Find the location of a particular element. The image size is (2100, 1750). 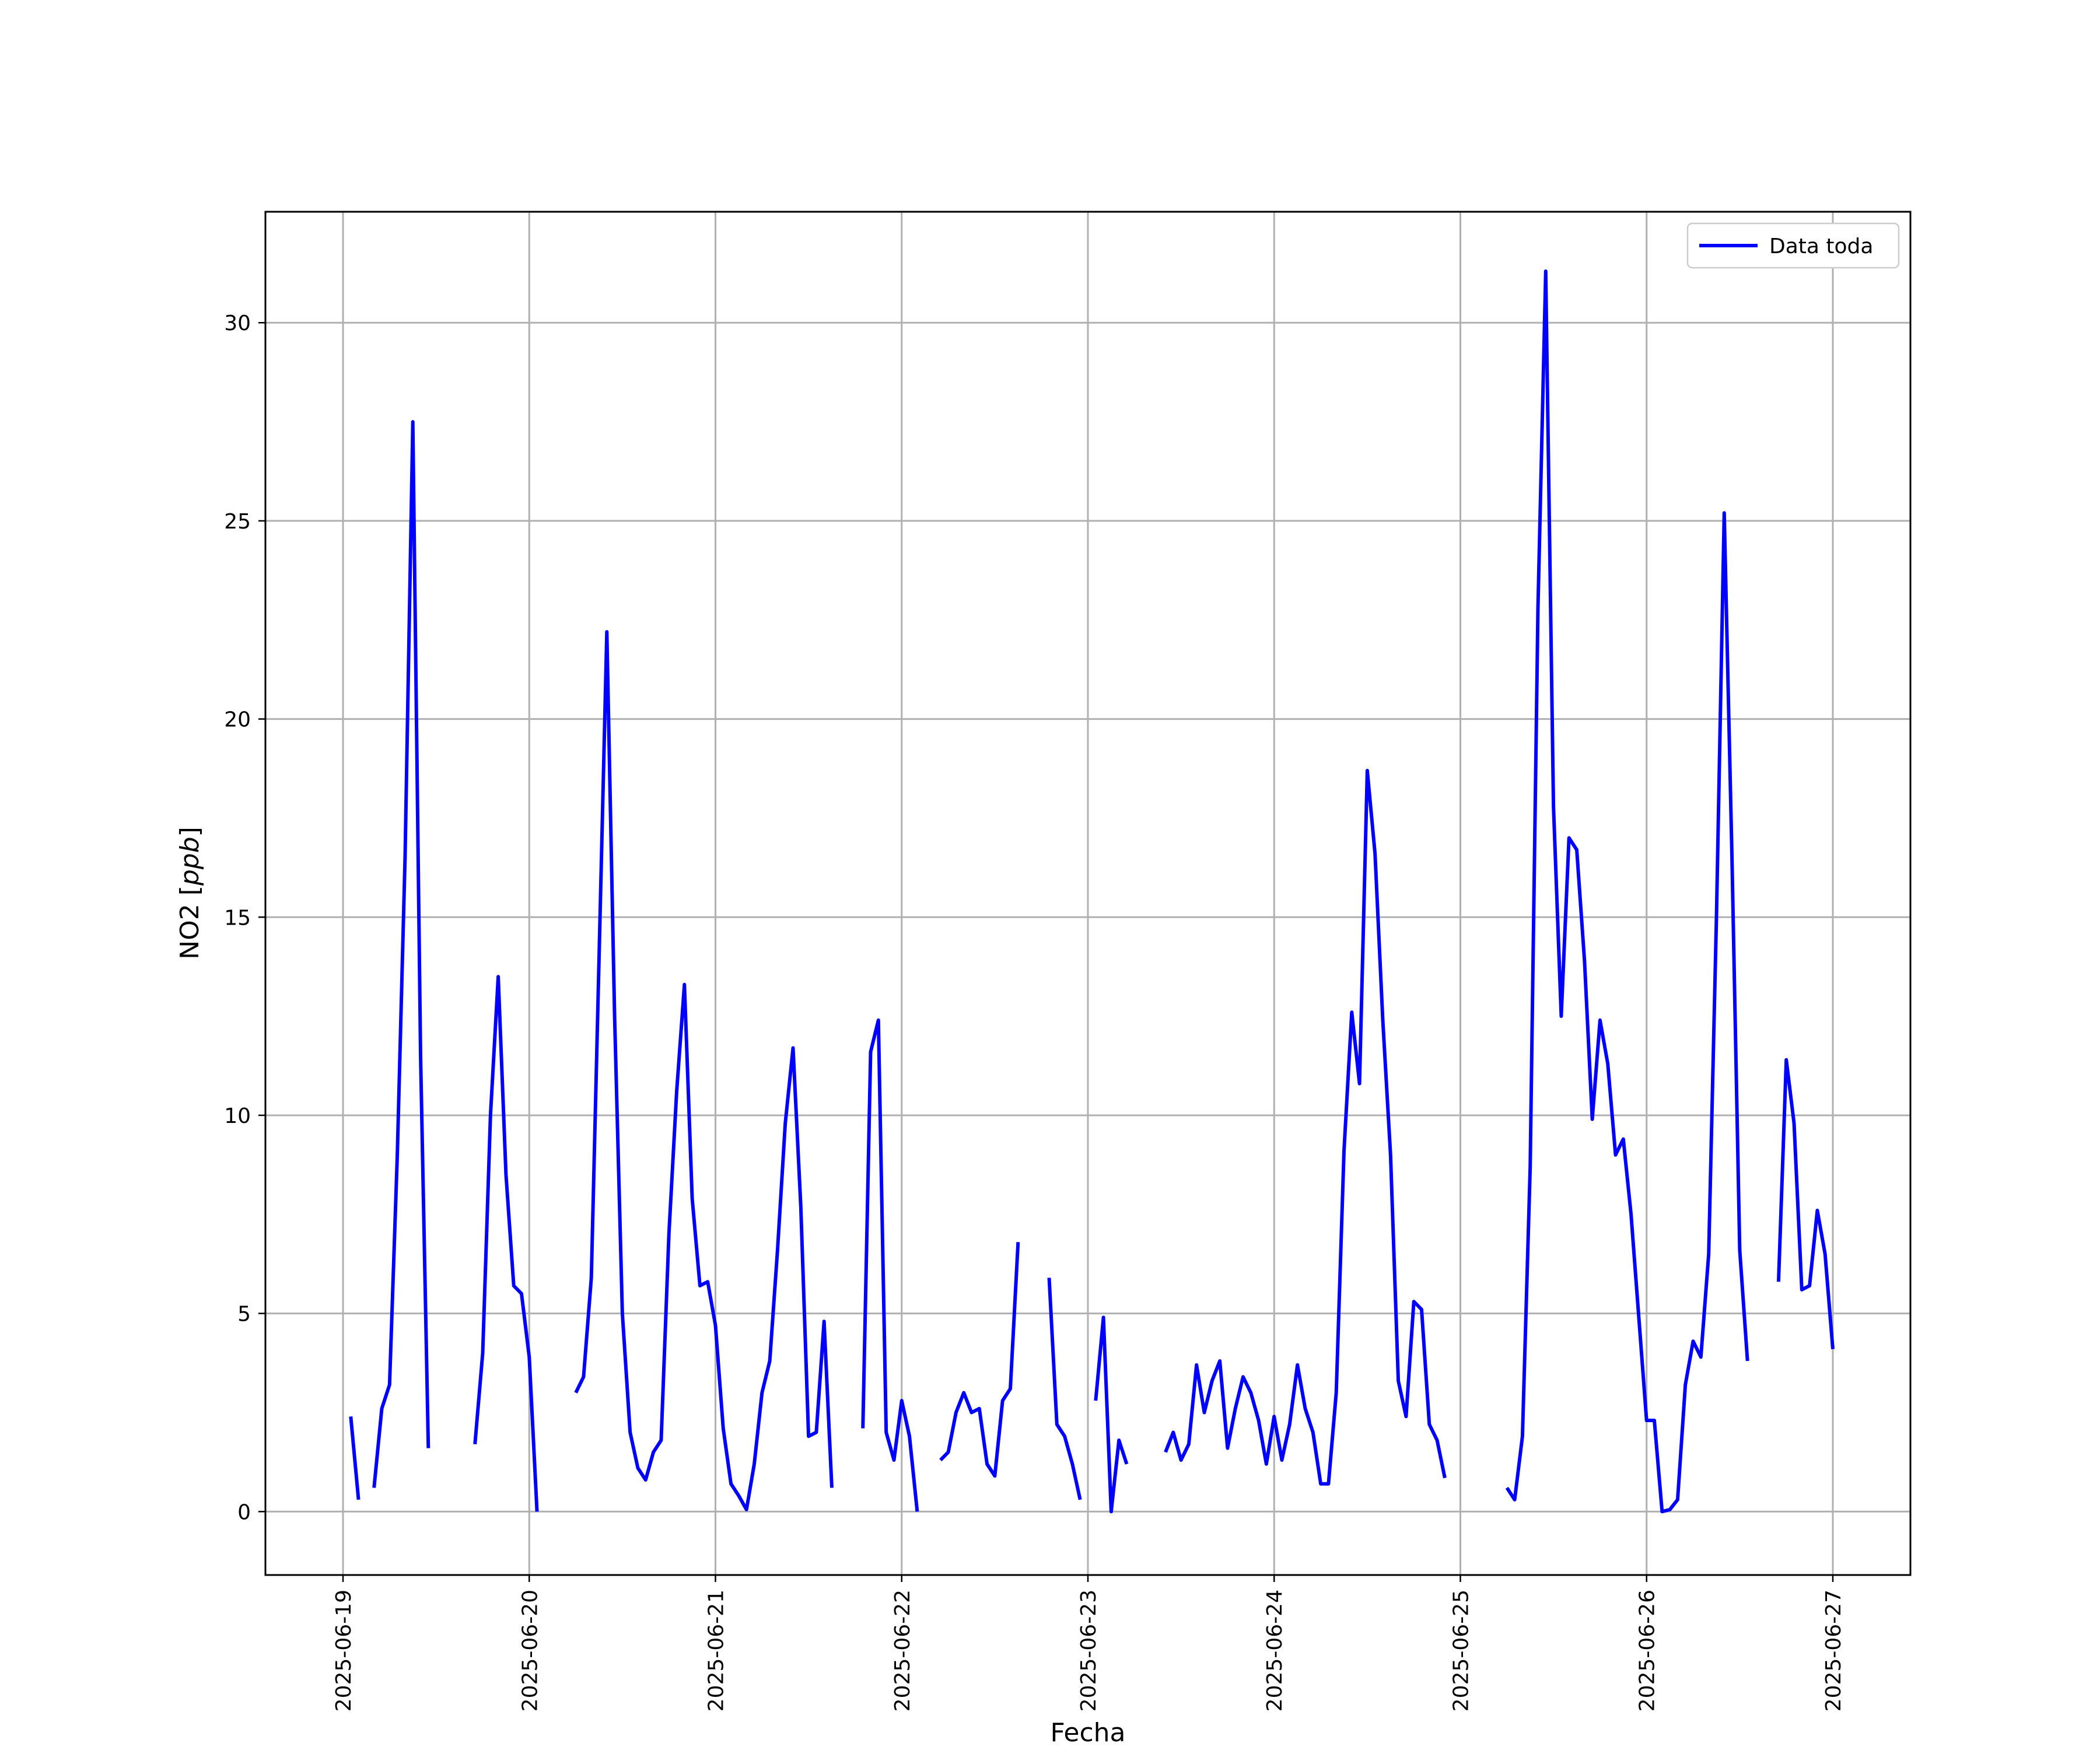

y-tick-label: 30 is located at coordinates (237, 323).